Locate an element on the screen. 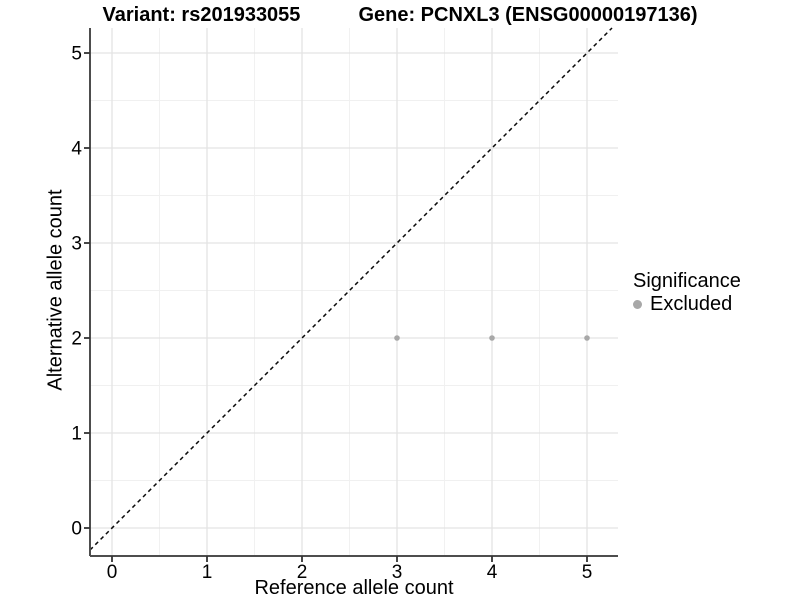 This screenshot has height=600, width=800. y-tick-label: 5 is located at coordinates (76, 54).